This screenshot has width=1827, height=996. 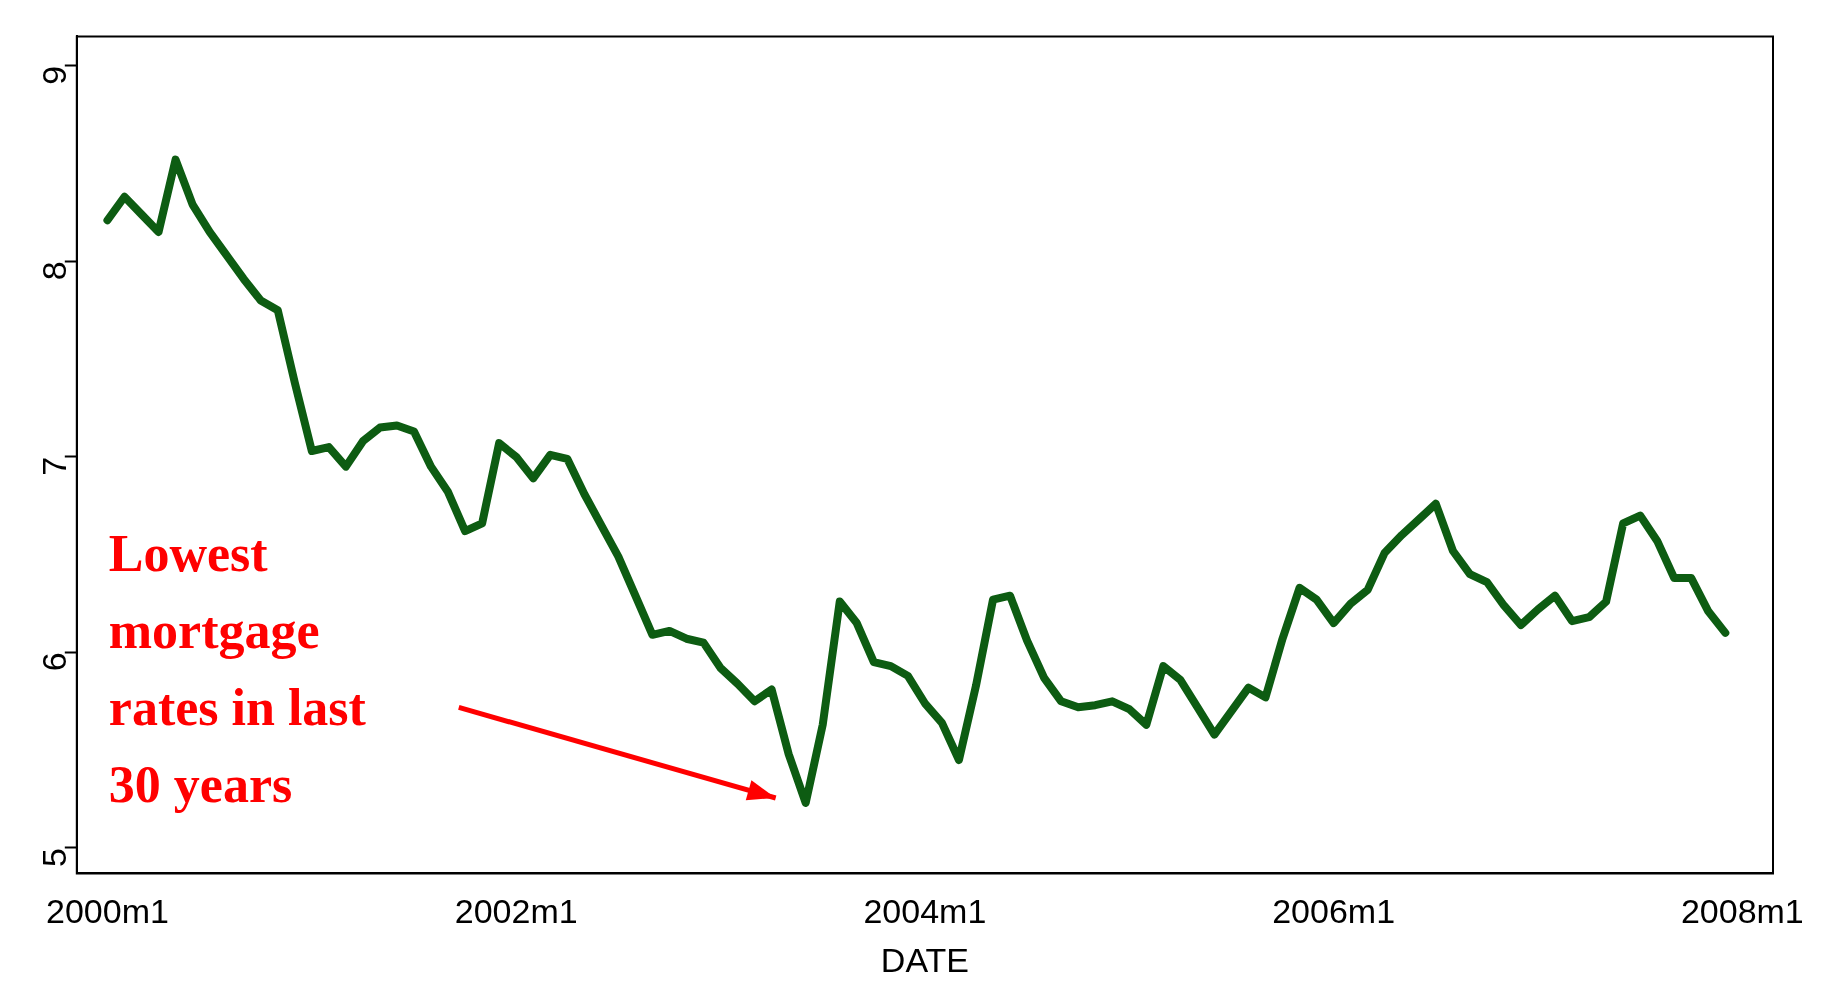 What do you see at coordinates (54, 75) in the screenshot?
I see `y-tick-label: 9` at bounding box center [54, 75].